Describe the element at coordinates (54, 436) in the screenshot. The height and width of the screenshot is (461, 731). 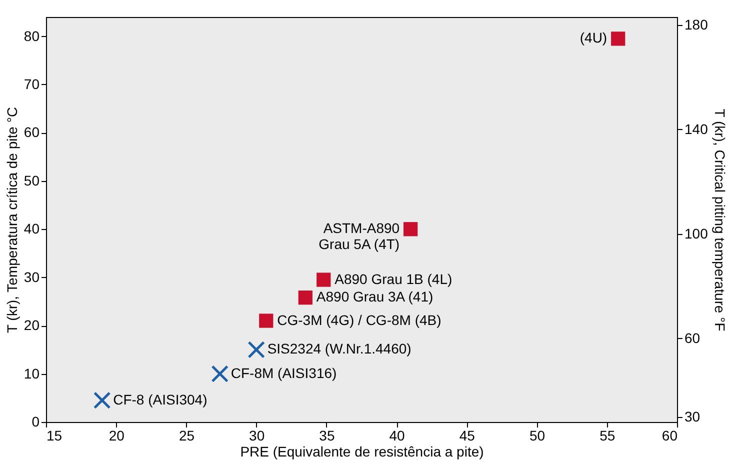
I see `x-tick-label: 15` at that location.